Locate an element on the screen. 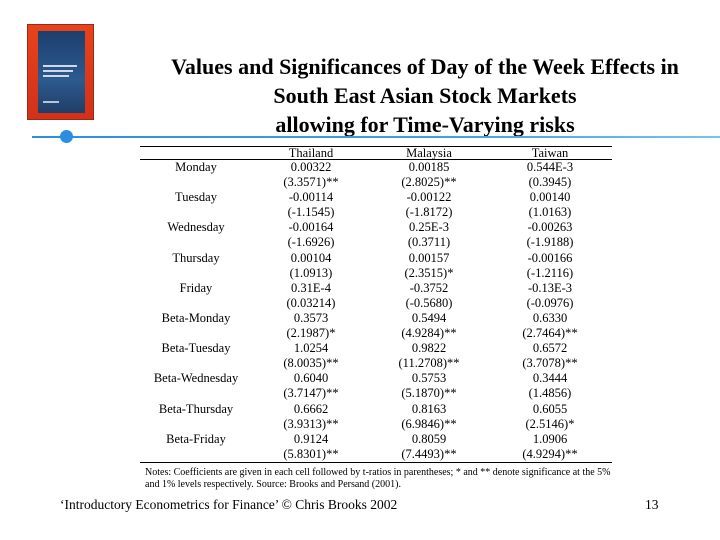 The height and width of the screenshot is (540, 720). table-row: Monday 0.00322 0.00185 0.544E-3 is located at coordinates (376, 167).